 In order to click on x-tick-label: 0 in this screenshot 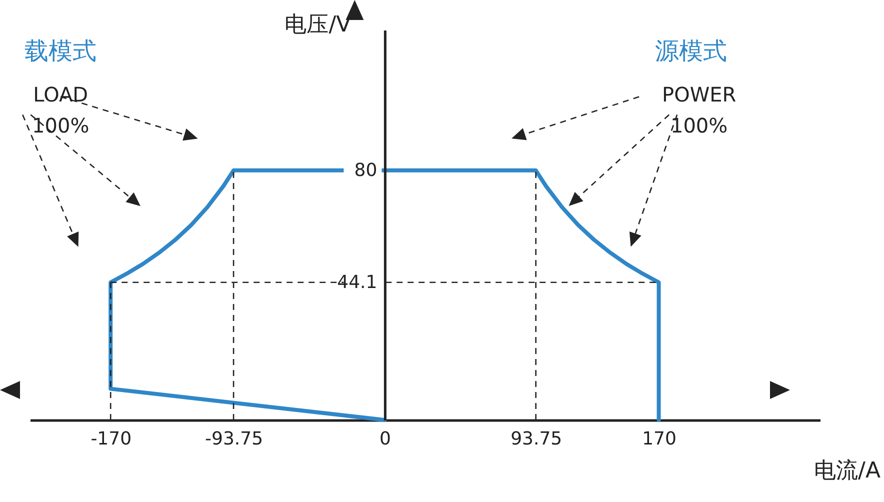, I will do `click(385, 439)`.